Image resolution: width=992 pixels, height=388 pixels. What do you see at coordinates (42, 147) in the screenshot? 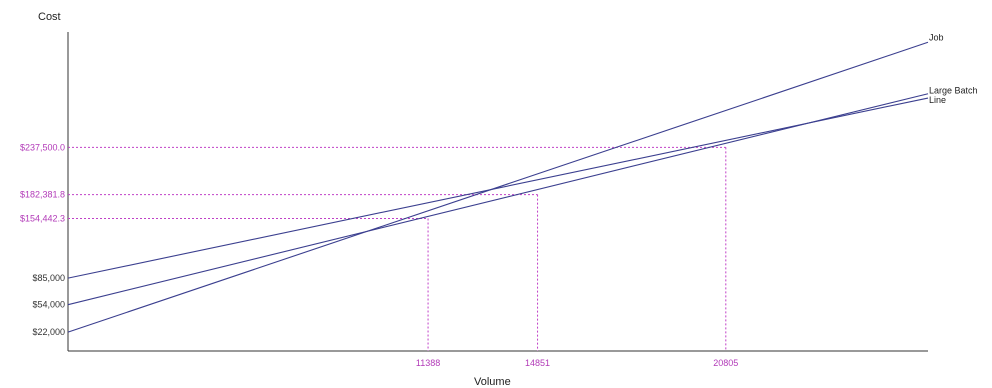
I see `intersection-y-label: $237,500.0` at bounding box center [42, 147].